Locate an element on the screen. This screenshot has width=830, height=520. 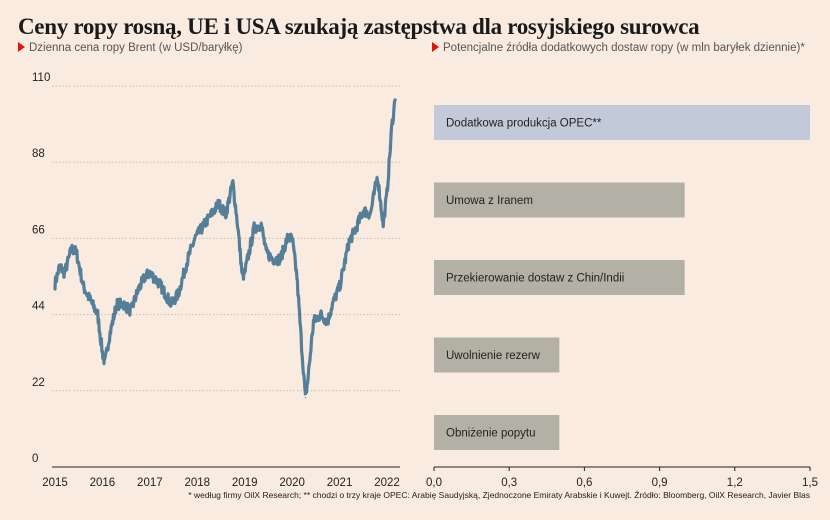
y-tick-label: 22 is located at coordinates (38, 383).